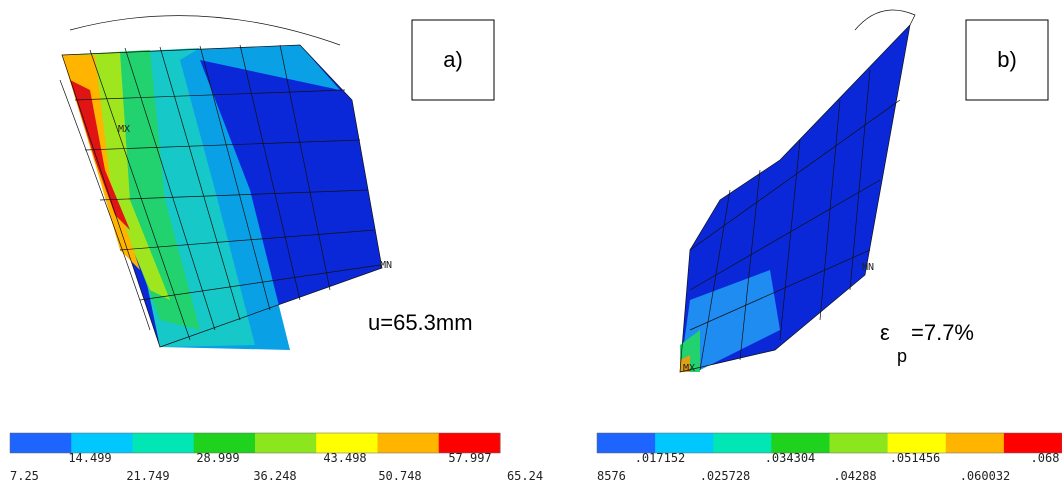  Describe the element at coordinates (274, 476) in the screenshot. I see `legend-label: 36.248` at that location.